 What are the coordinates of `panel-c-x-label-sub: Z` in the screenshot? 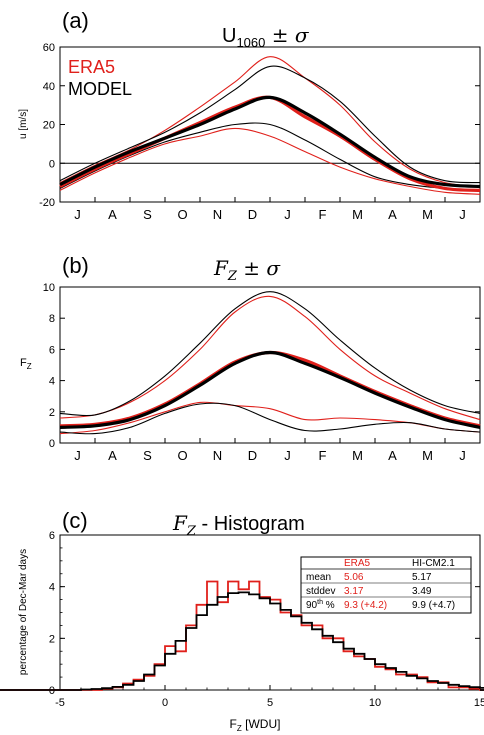 It's located at (239, 728).